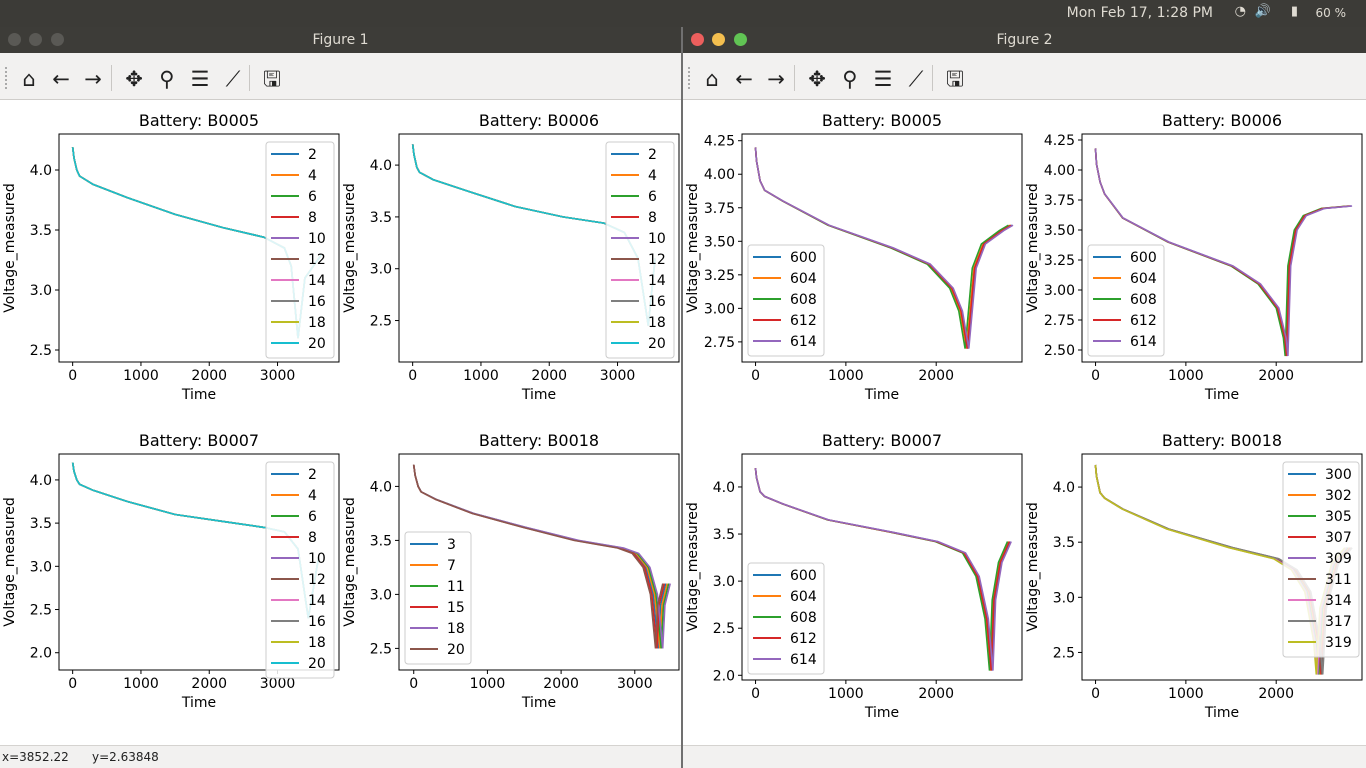 The image size is (1366, 768). Describe the element at coordinates (317, 302) in the screenshot. I see `legend-label: 16` at that location.